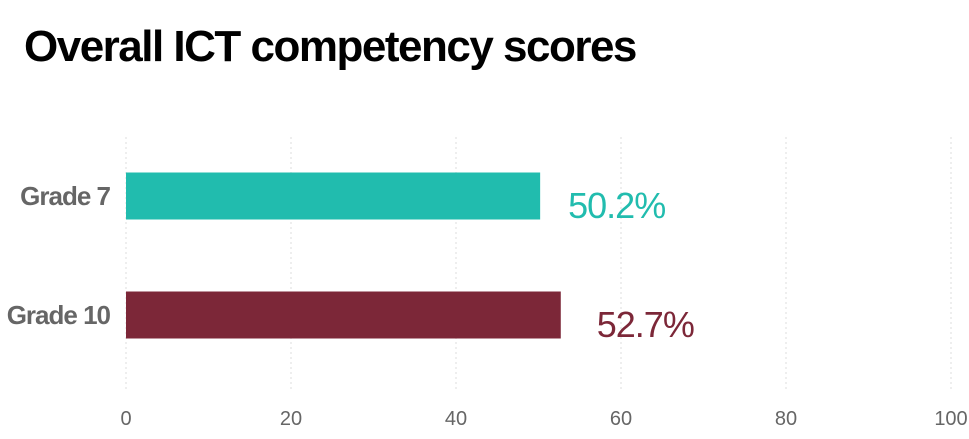 The height and width of the screenshot is (439, 969). Describe the element at coordinates (59, 315) in the screenshot. I see `category-label: Grade 10` at that location.